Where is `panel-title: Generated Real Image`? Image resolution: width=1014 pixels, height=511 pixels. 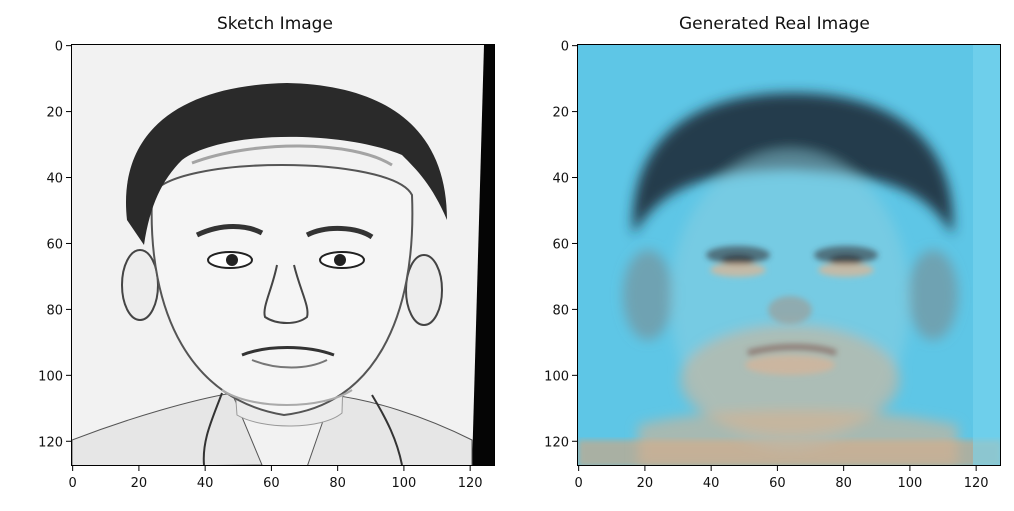 panel-title: Generated Real Image is located at coordinates (774, 24).